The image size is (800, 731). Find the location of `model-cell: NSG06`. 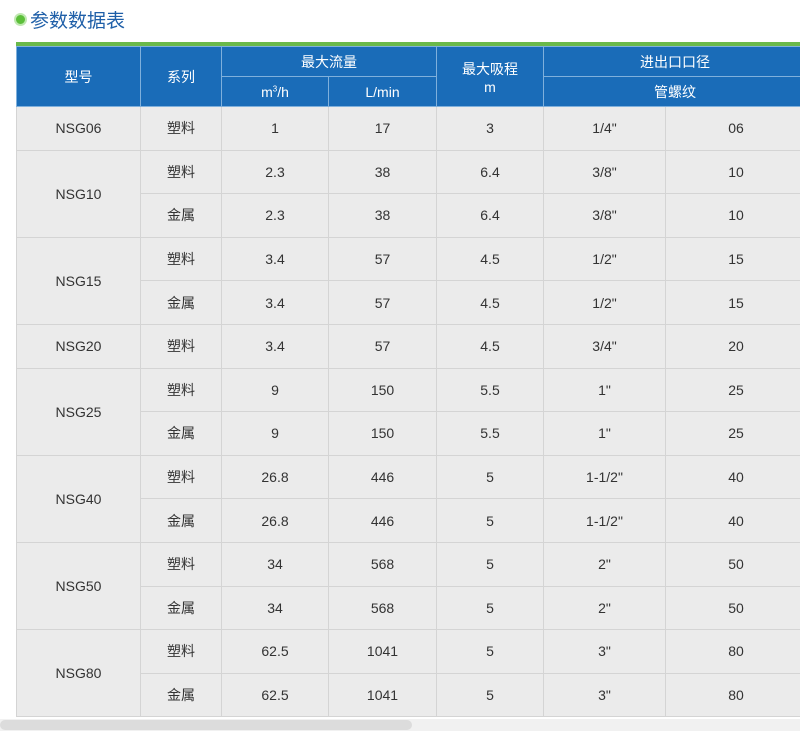

model-cell: NSG06 is located at coordinates (78, 128).